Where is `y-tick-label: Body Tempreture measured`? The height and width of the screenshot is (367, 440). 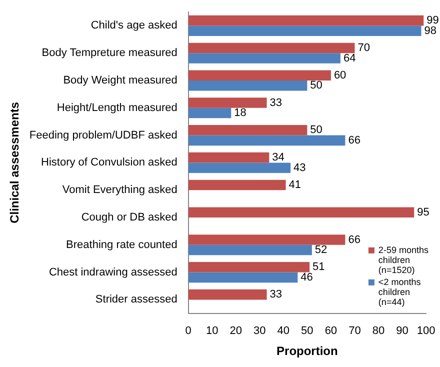
y-tick-label: Body Tempreture measured is located at coordinates (110, 53).